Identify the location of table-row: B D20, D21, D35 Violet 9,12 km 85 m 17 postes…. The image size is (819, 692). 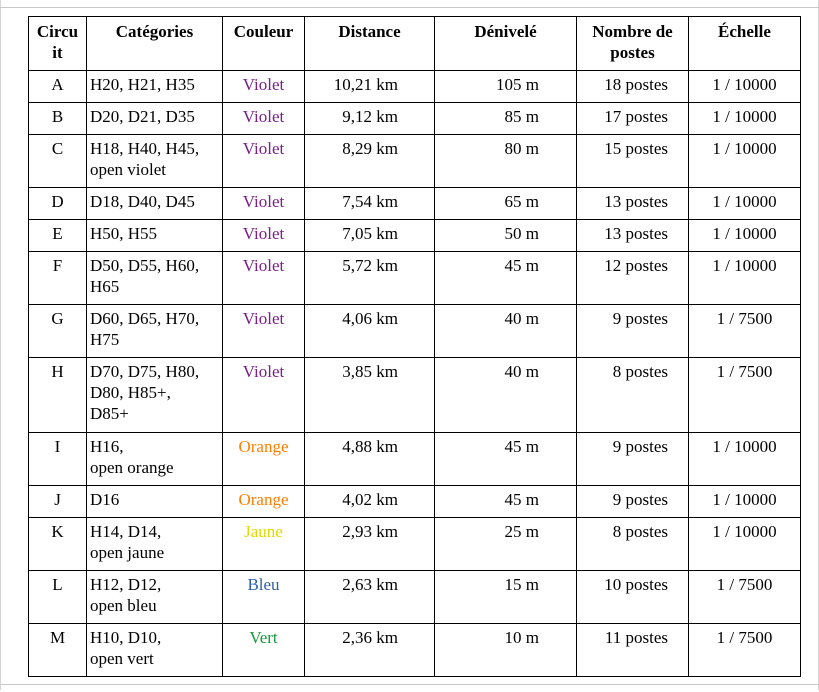
(414, 118).